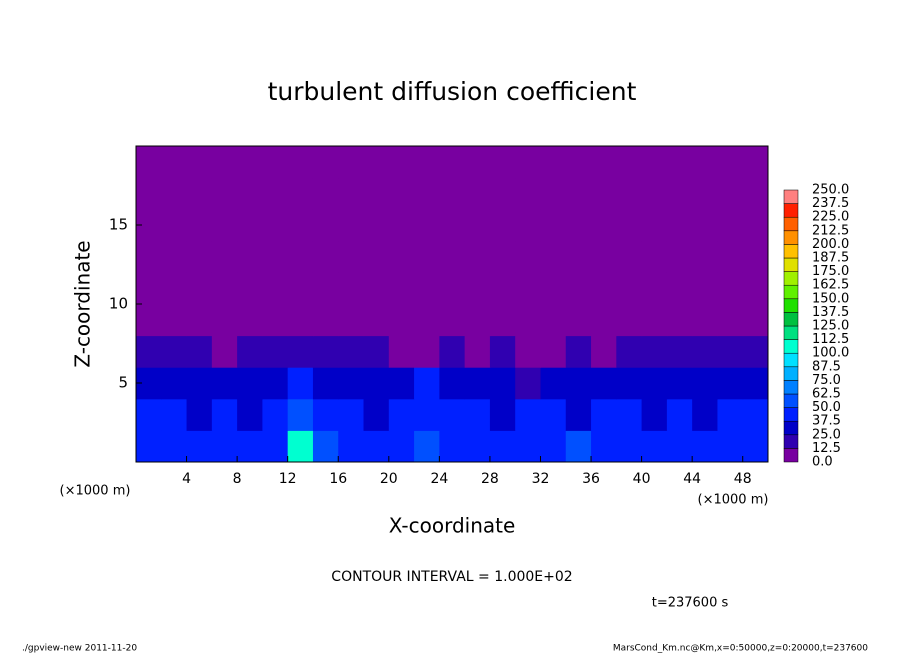  I want to click on x-tick-label: 28, so click(490, 479).